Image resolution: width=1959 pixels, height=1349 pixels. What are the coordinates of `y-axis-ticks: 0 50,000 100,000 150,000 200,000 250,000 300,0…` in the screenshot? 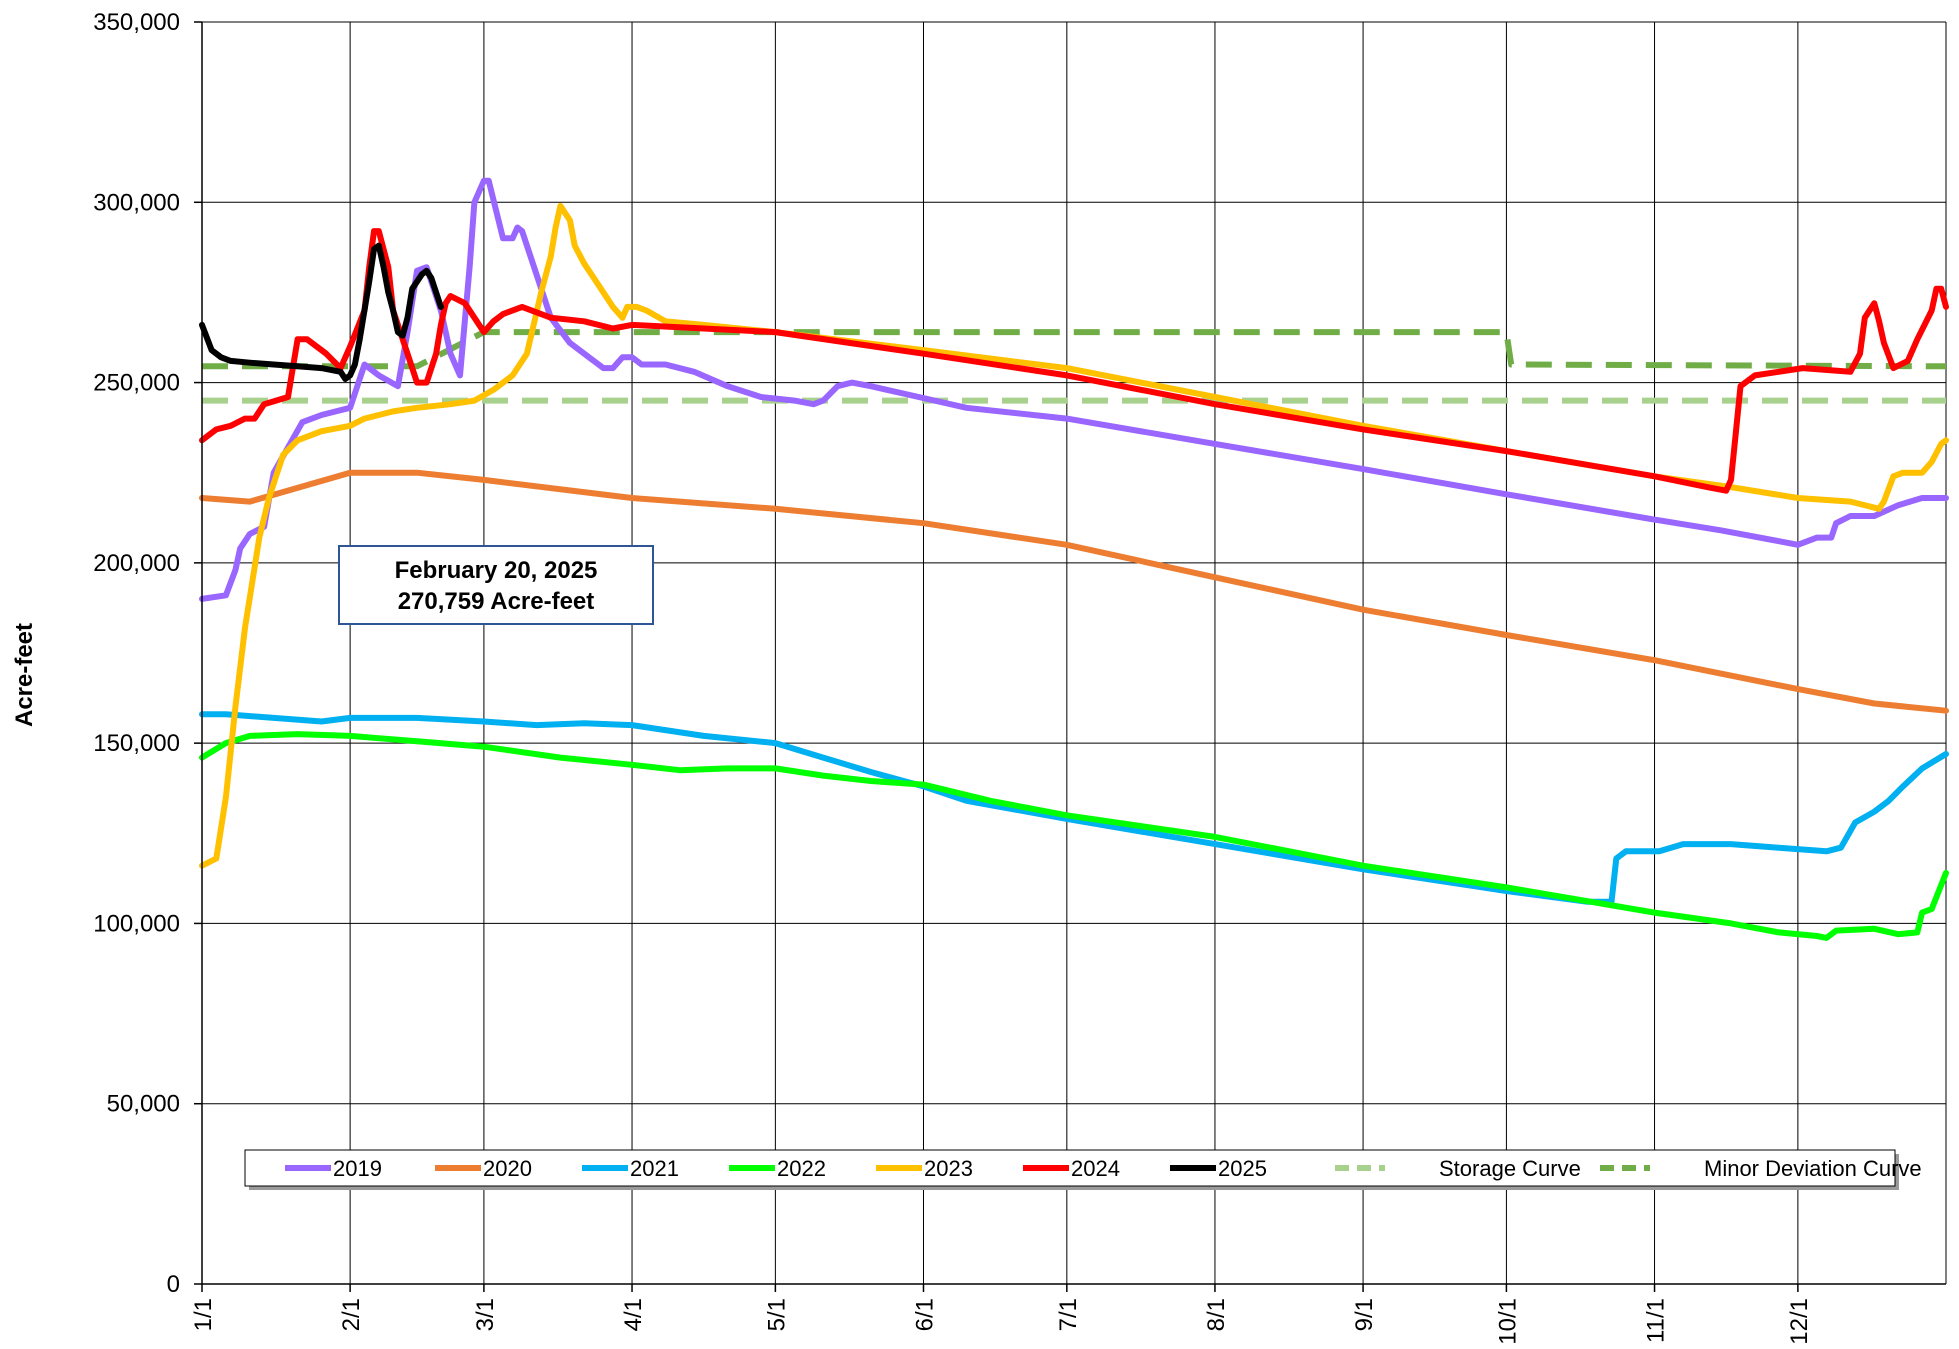 It's located at (136, 653).